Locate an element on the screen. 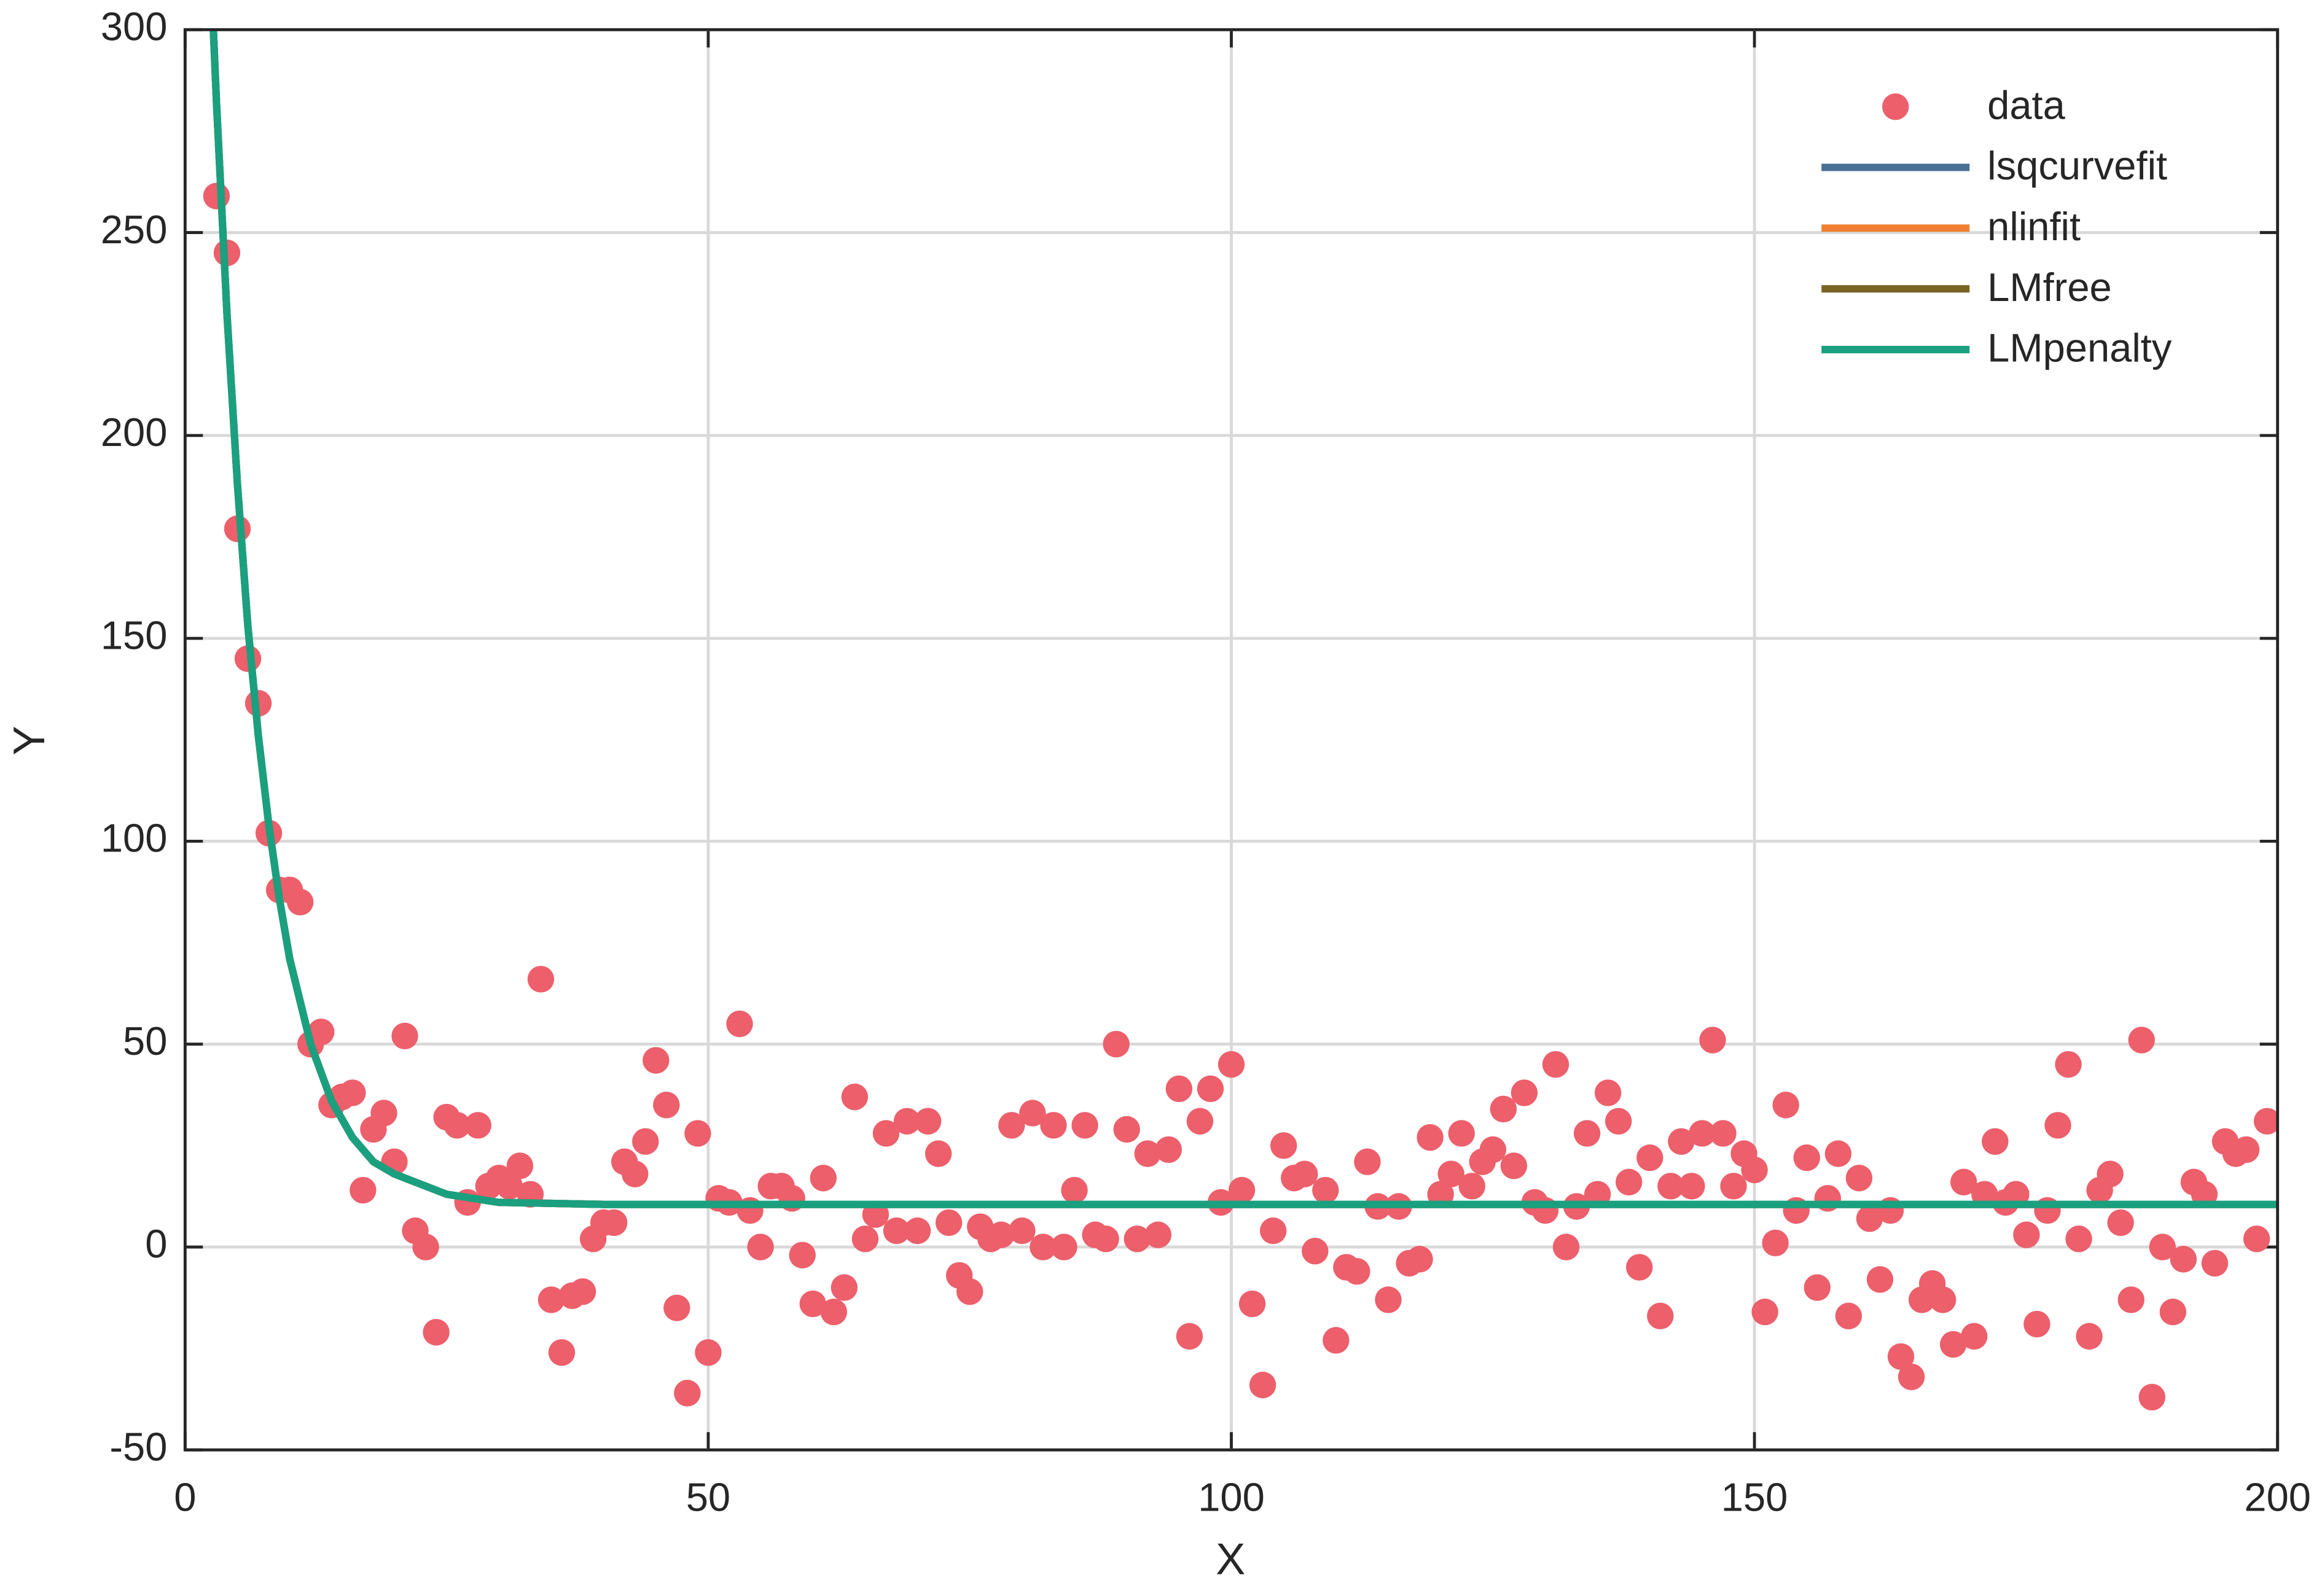  x-tick-label: 150 is located at coordinates (1755, 1496).